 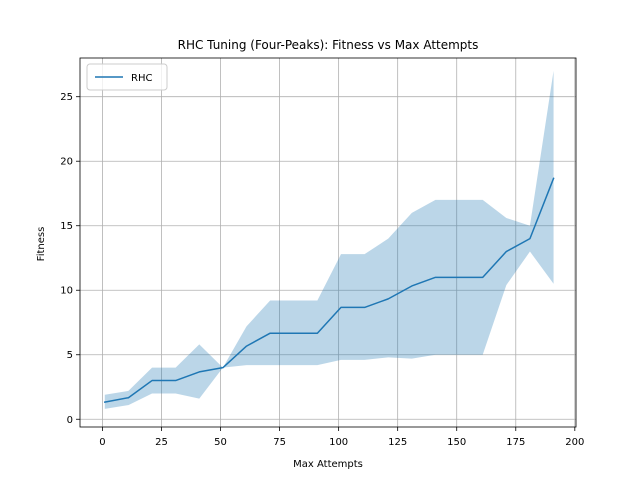 I want to click on legend: RHC, so click(x=127, y=77).